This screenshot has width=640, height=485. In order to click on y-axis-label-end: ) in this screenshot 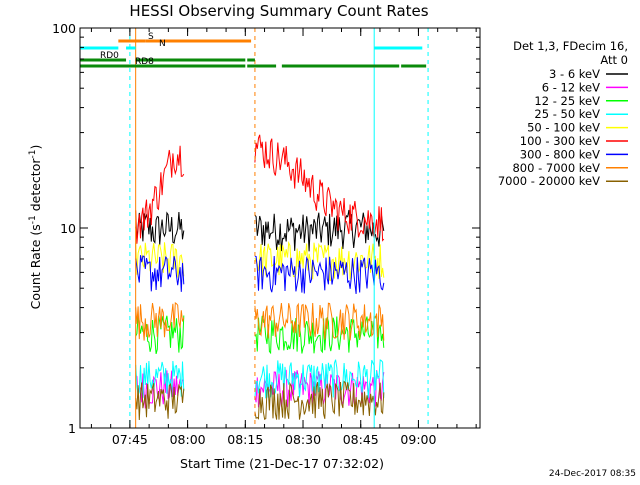, I will do `click(35, 147)`.